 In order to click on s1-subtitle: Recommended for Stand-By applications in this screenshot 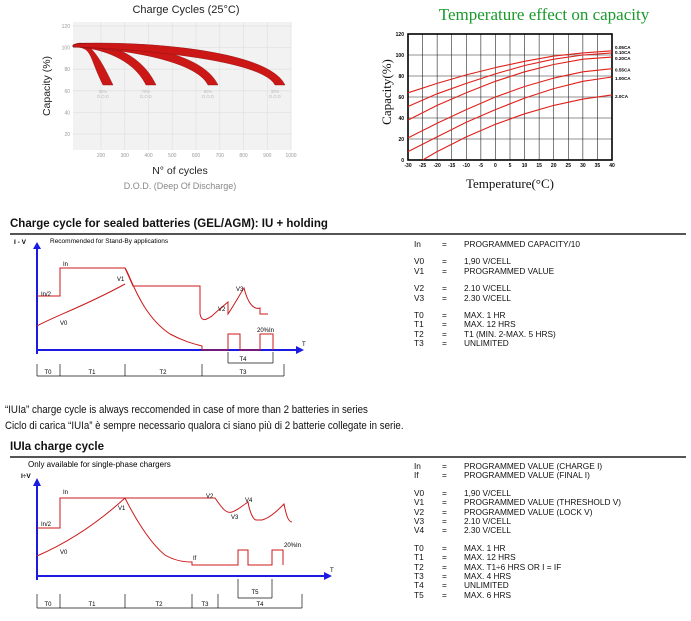, I will do `click(109, 241)`.